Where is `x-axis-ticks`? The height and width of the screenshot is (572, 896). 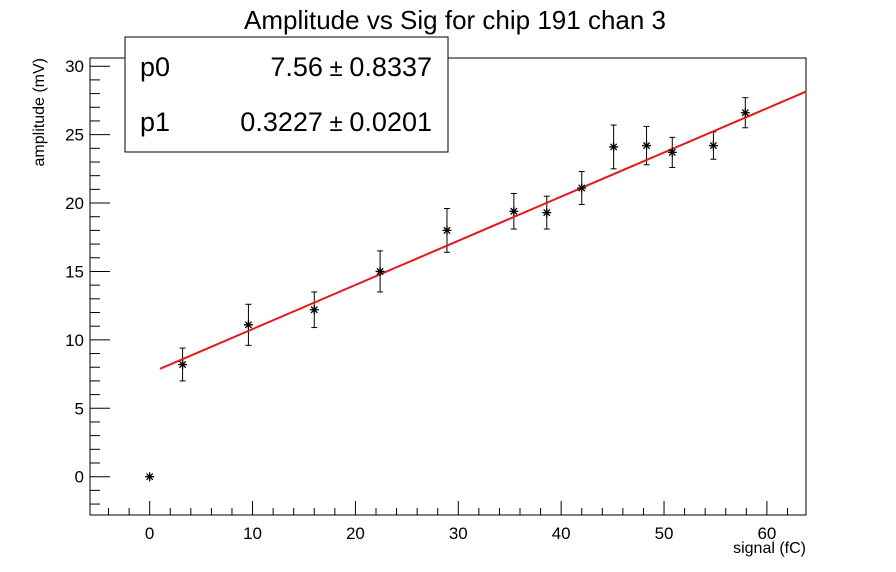
x-axis-ticks is located at coordinates (448, 508).